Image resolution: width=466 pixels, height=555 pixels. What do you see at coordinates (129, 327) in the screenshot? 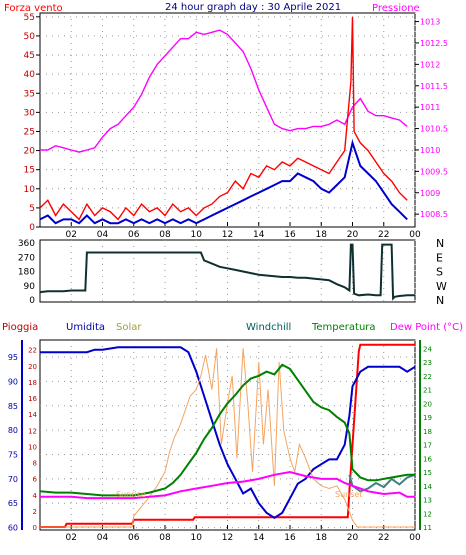
I see `solar-legend: Solar` at bounding box center [129, 327].